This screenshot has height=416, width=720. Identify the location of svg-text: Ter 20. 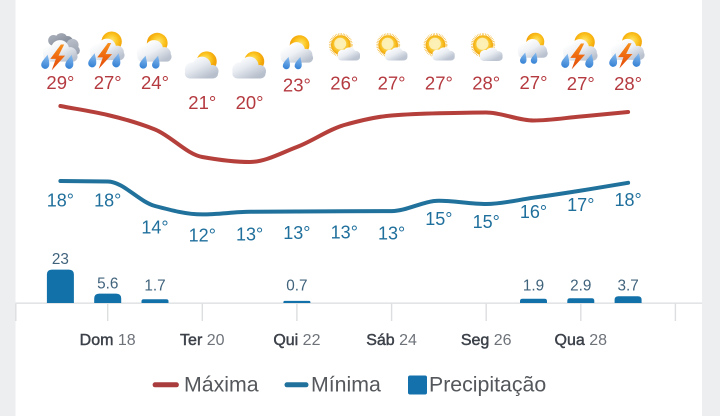
(202, 340).